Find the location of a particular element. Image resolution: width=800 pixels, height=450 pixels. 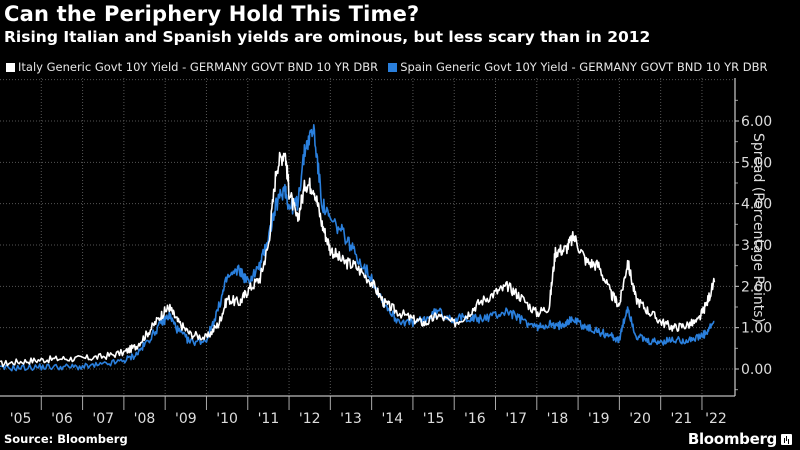

legend-swatch-spain is located at coordinates (393, 67).